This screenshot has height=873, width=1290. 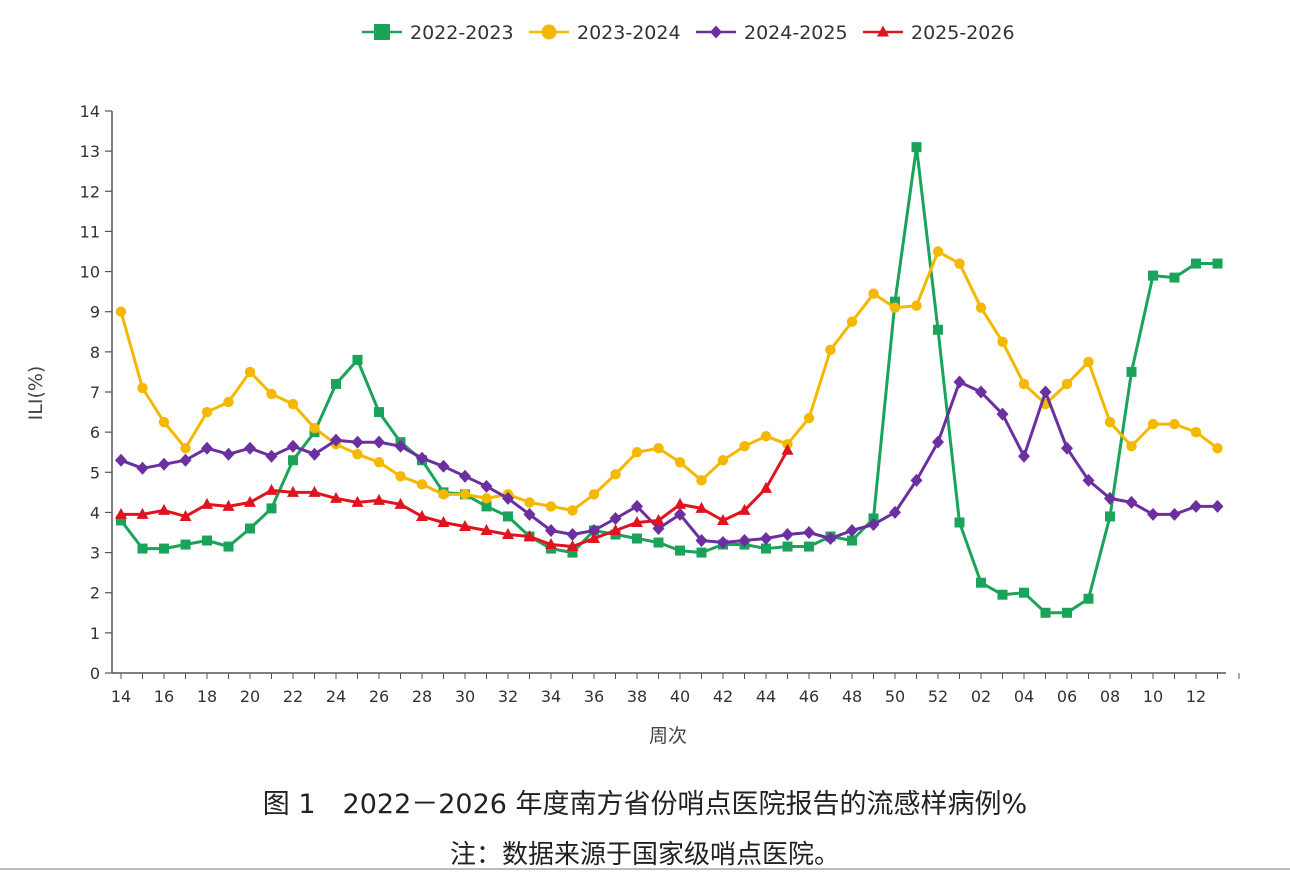 What do you see at coordinates (895, 696) in the screenshot?
I see `x-tick-label: 50` at bounding box center [895, 696].